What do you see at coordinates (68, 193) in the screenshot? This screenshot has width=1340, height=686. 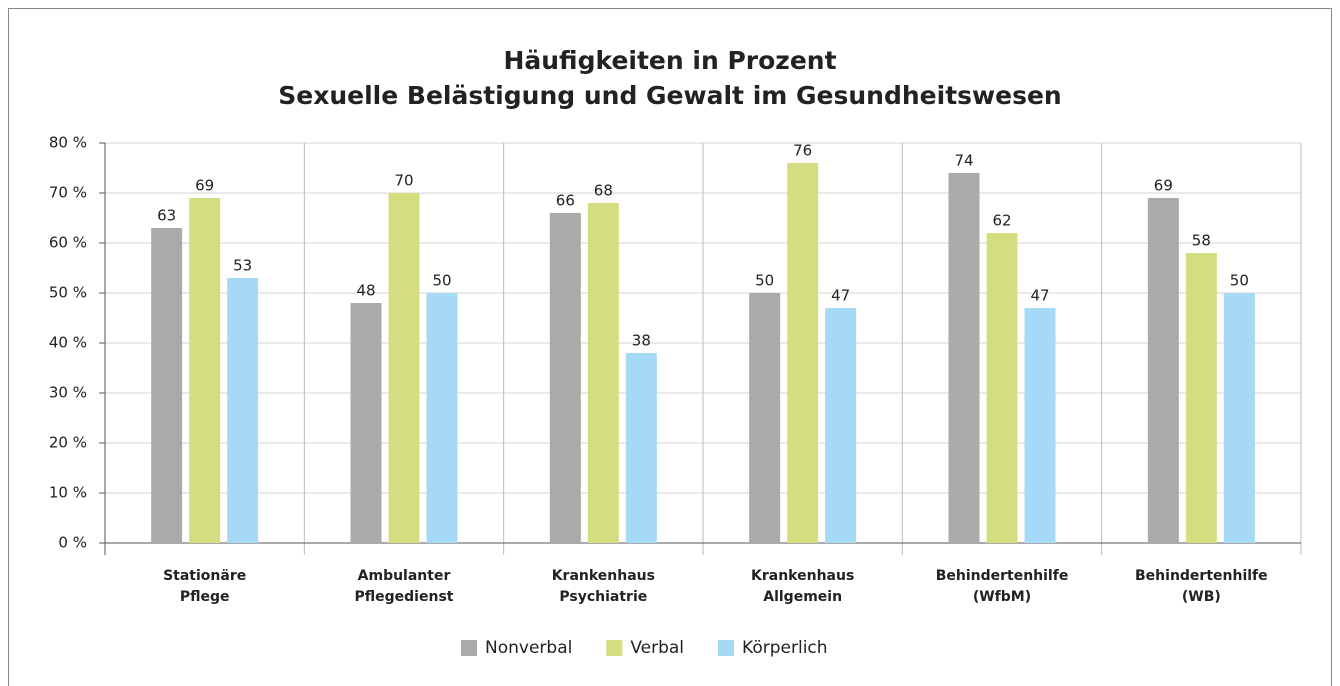 I see `y-tick-label: 70 %` at bounding box center [68, 193].